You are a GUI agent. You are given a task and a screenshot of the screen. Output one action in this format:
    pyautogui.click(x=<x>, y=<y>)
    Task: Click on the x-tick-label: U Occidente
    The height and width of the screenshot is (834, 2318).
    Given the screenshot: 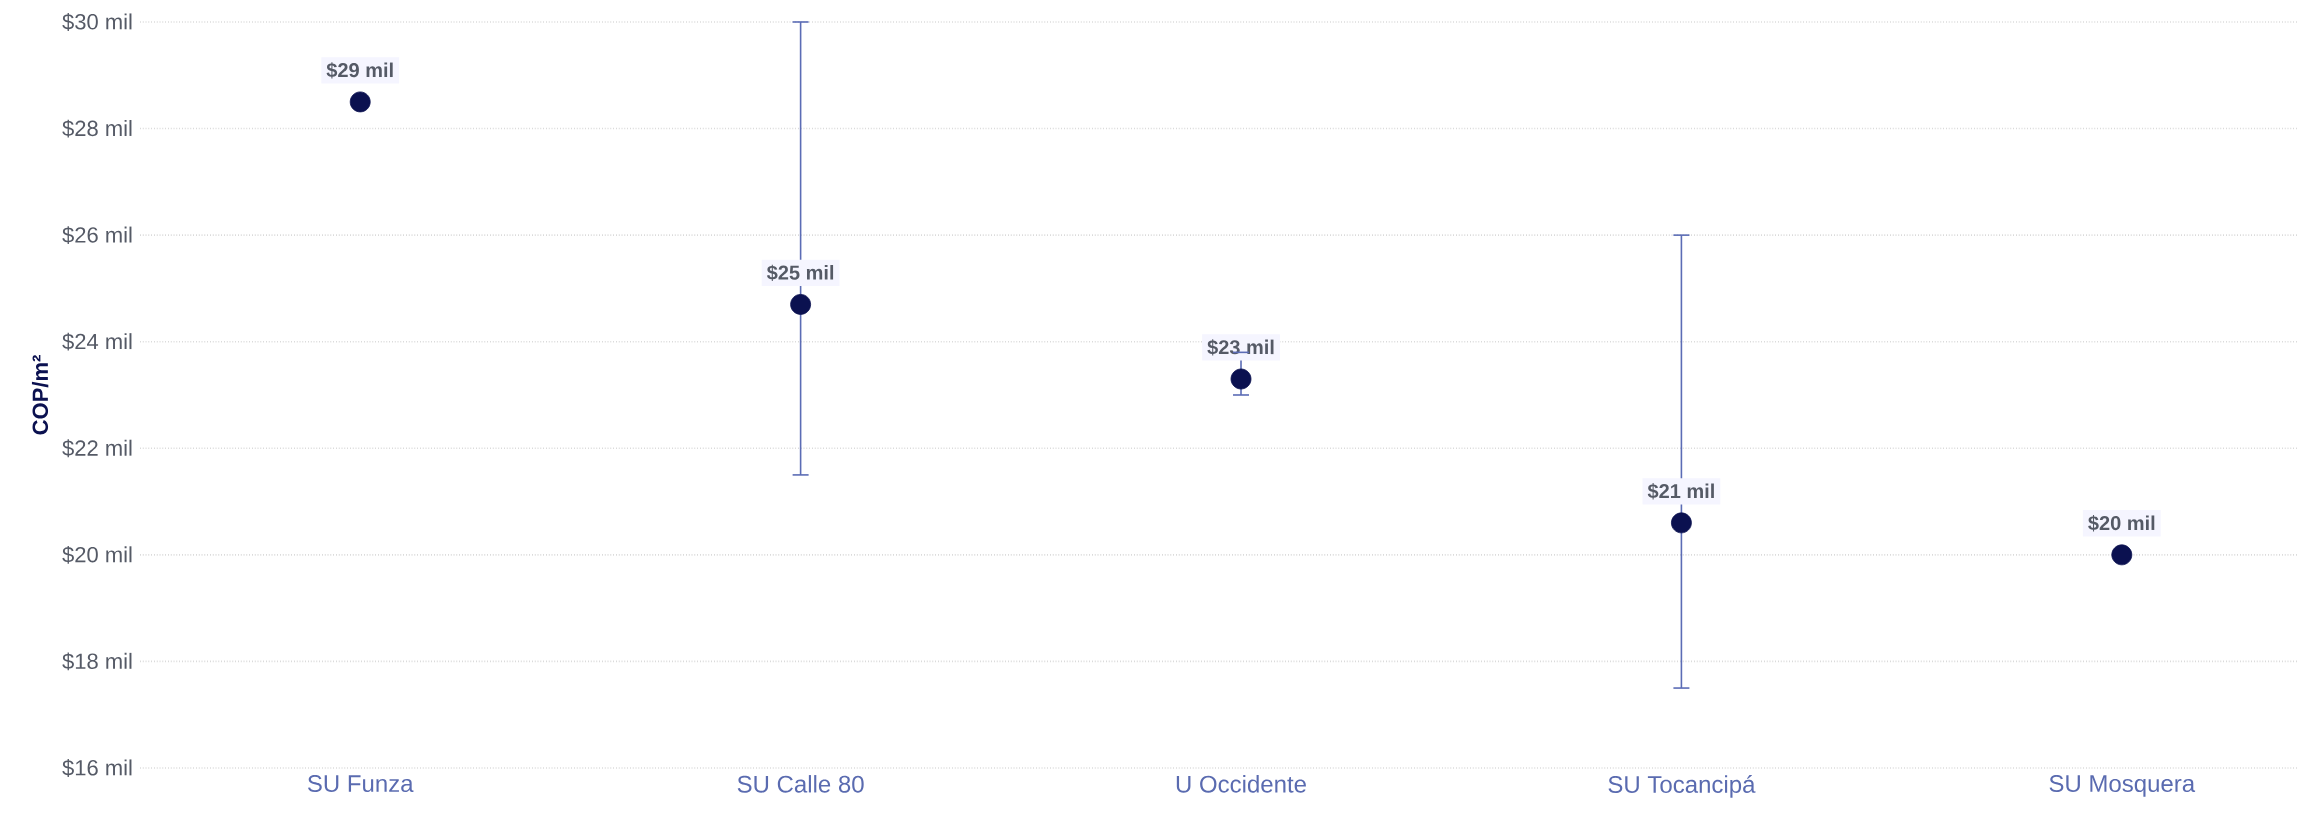 What is the action you would take?
    pyautogui.click(x=1241, y=784)
    